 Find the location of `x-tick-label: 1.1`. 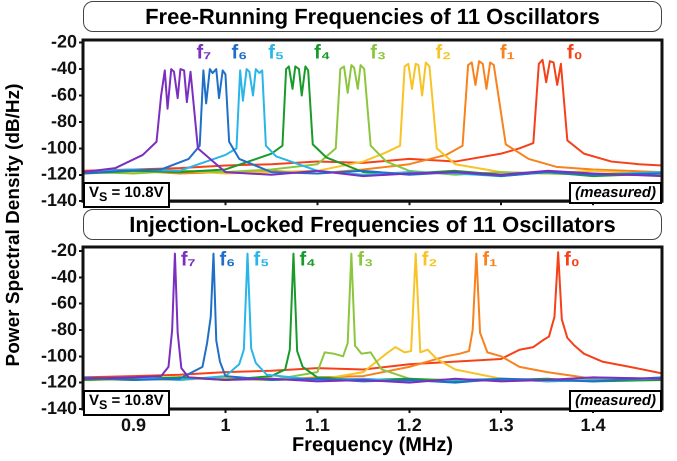

x-tick-label: 1.1 is located at coordinates (317, 424).